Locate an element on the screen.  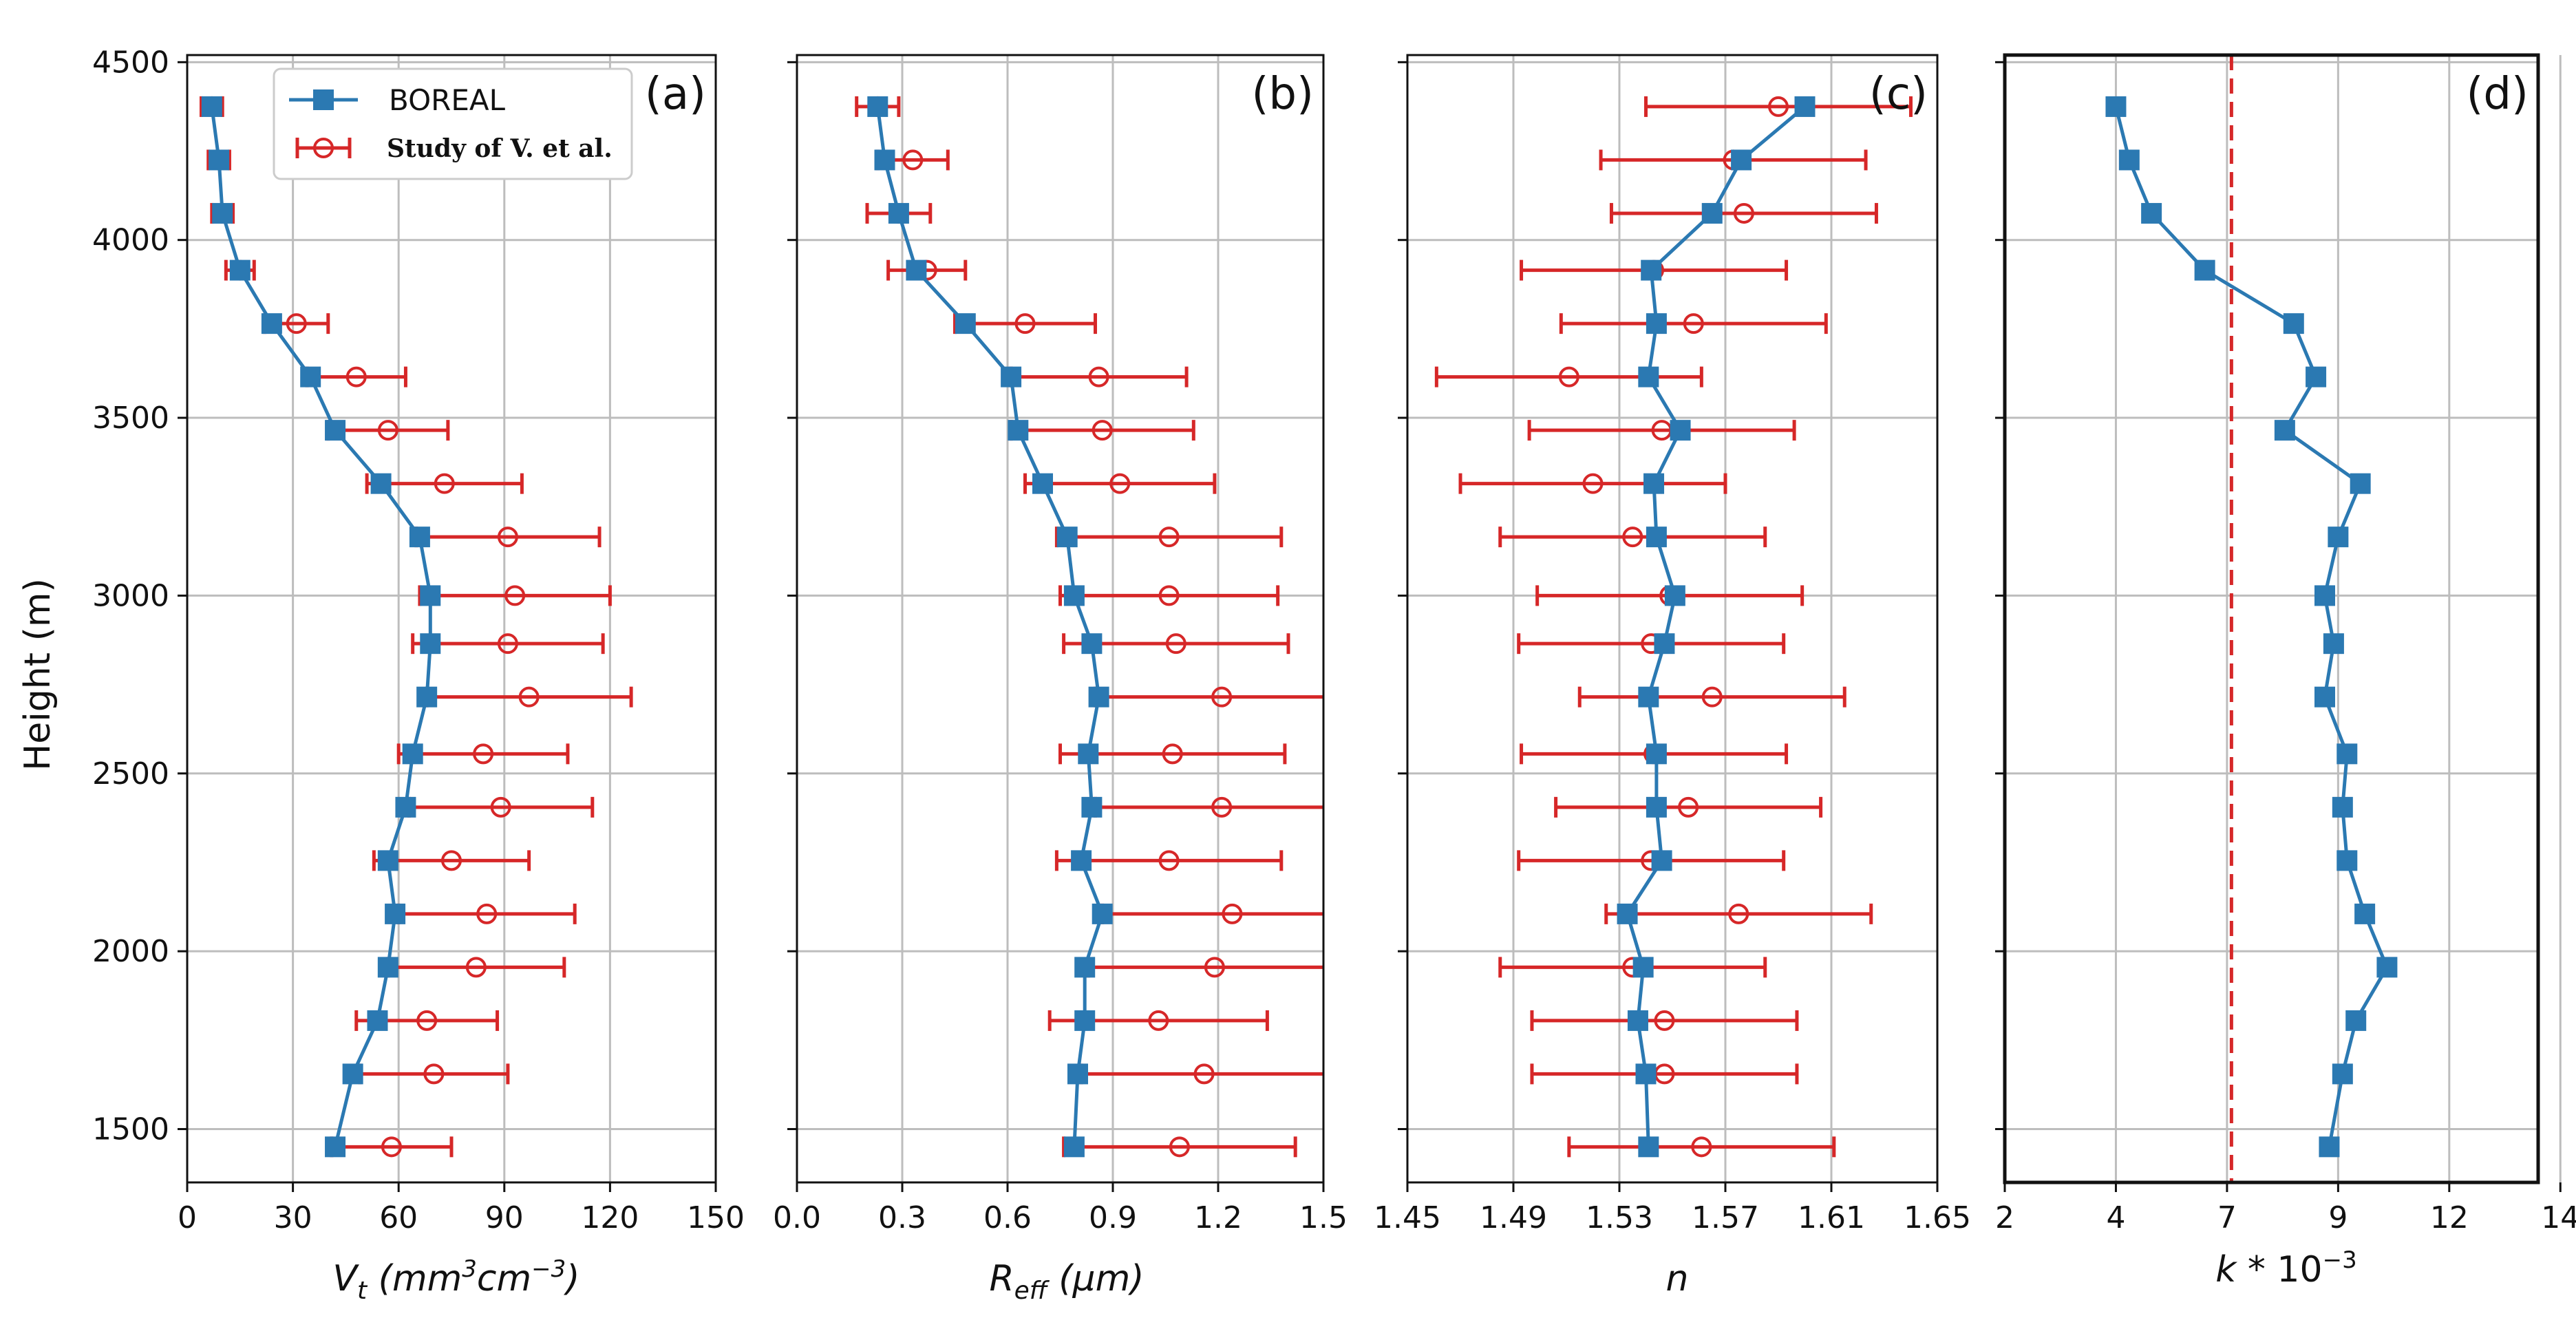
x-tick-label-d-2: 7 is located at coordinates (2227, 1217).